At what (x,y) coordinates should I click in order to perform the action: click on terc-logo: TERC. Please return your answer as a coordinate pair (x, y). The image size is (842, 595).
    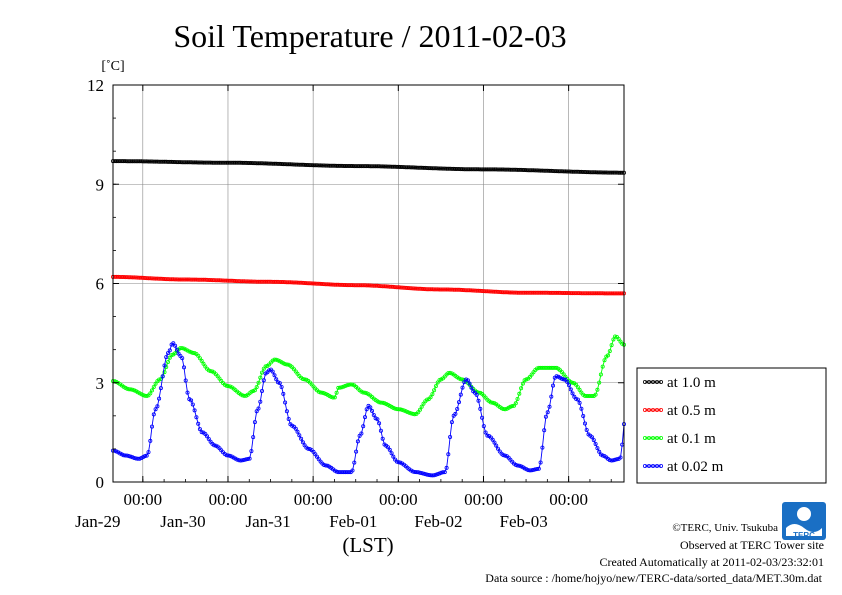
    Looking at the image, I should click on (804, 521).